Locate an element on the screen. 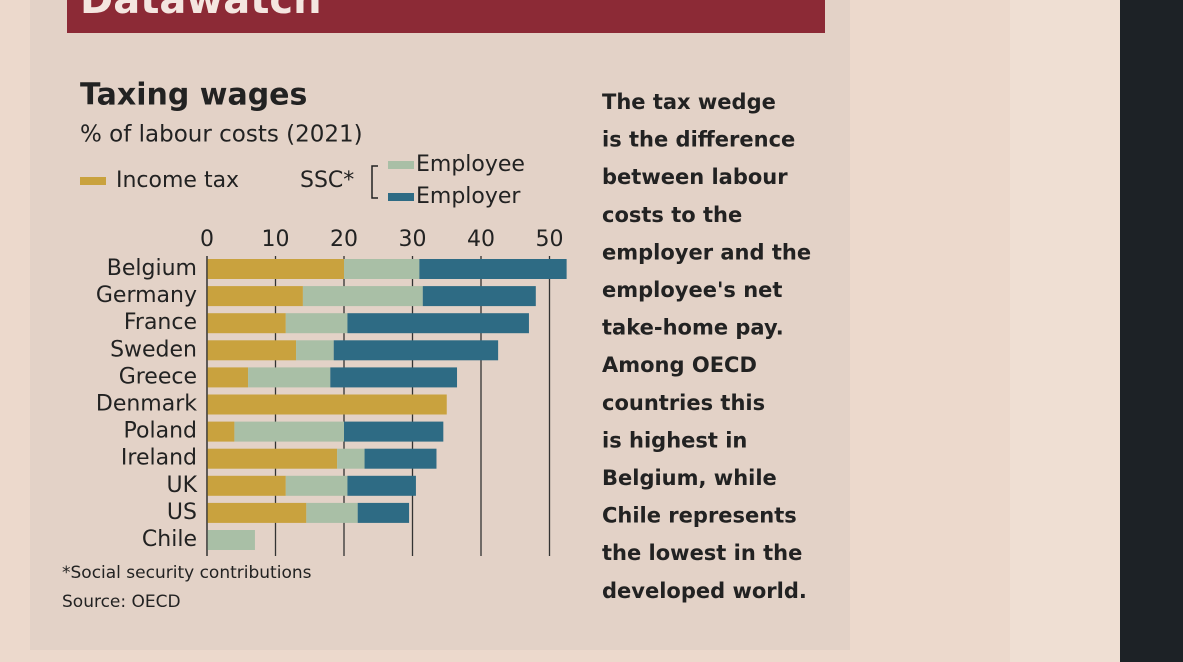 The image size is (1183, 662). sidebar-text: Among OECD is located at coordinates (679, 365).